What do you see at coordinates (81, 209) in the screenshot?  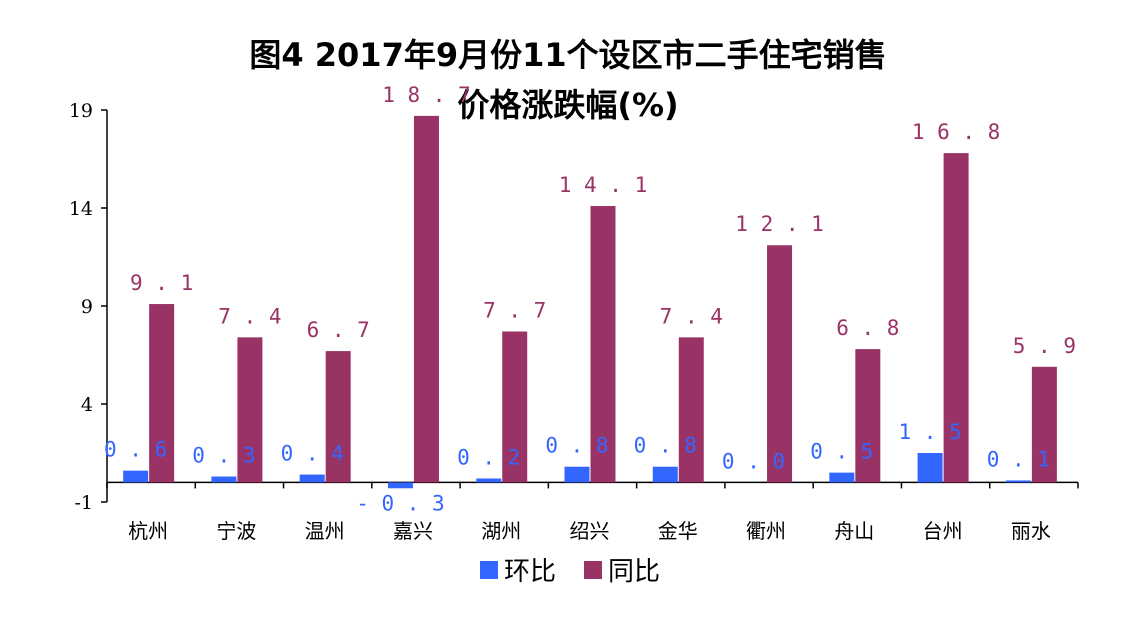 I see `y-tick-label: 14` at bounding box center [81, 209].